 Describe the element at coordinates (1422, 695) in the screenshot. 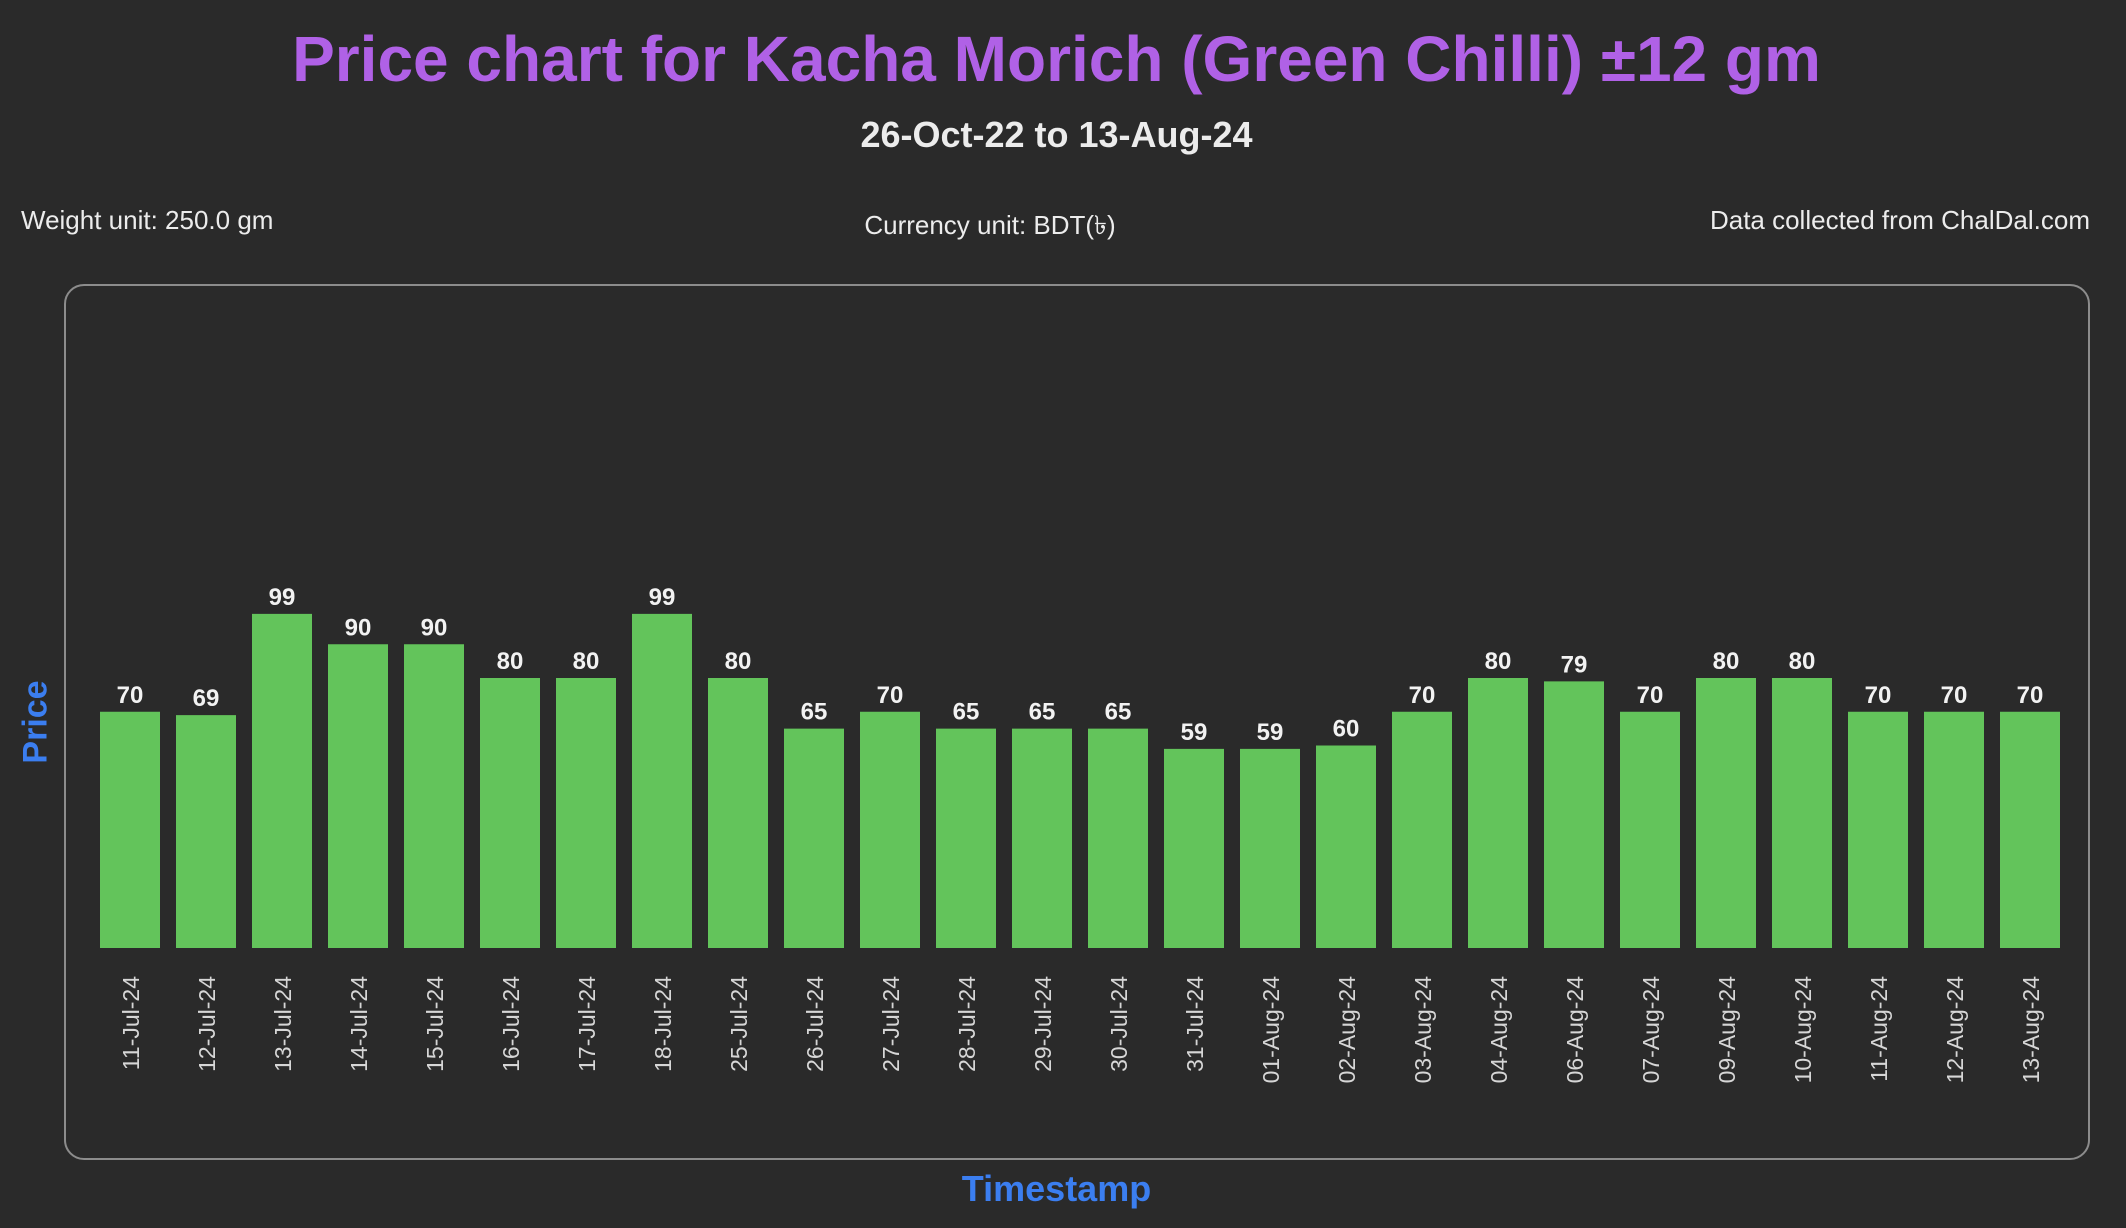

I see `value-label-03-Aug-24: 70` at that location.